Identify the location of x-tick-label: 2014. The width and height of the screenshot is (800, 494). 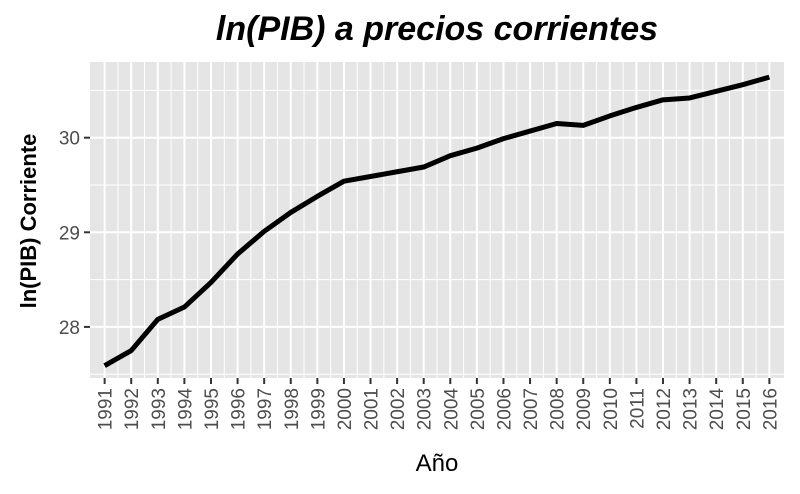
(717, 409).